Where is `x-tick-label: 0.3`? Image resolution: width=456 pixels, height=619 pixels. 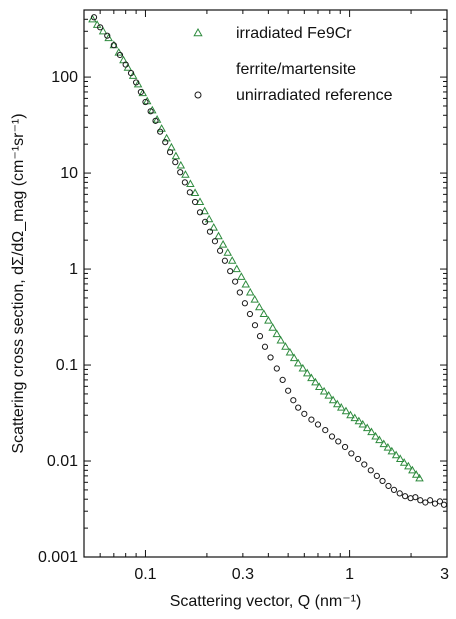
x-tick-label: 0.3 is located at coordinates (243, 574).